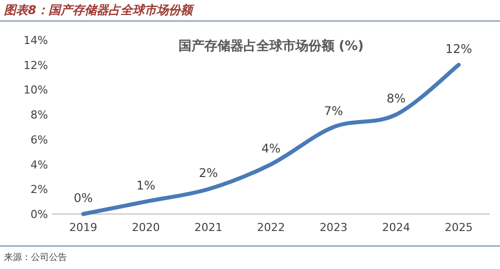 This screenshot has height=269, width=500. I want to click on data-label: 12%, so click(458, 49).